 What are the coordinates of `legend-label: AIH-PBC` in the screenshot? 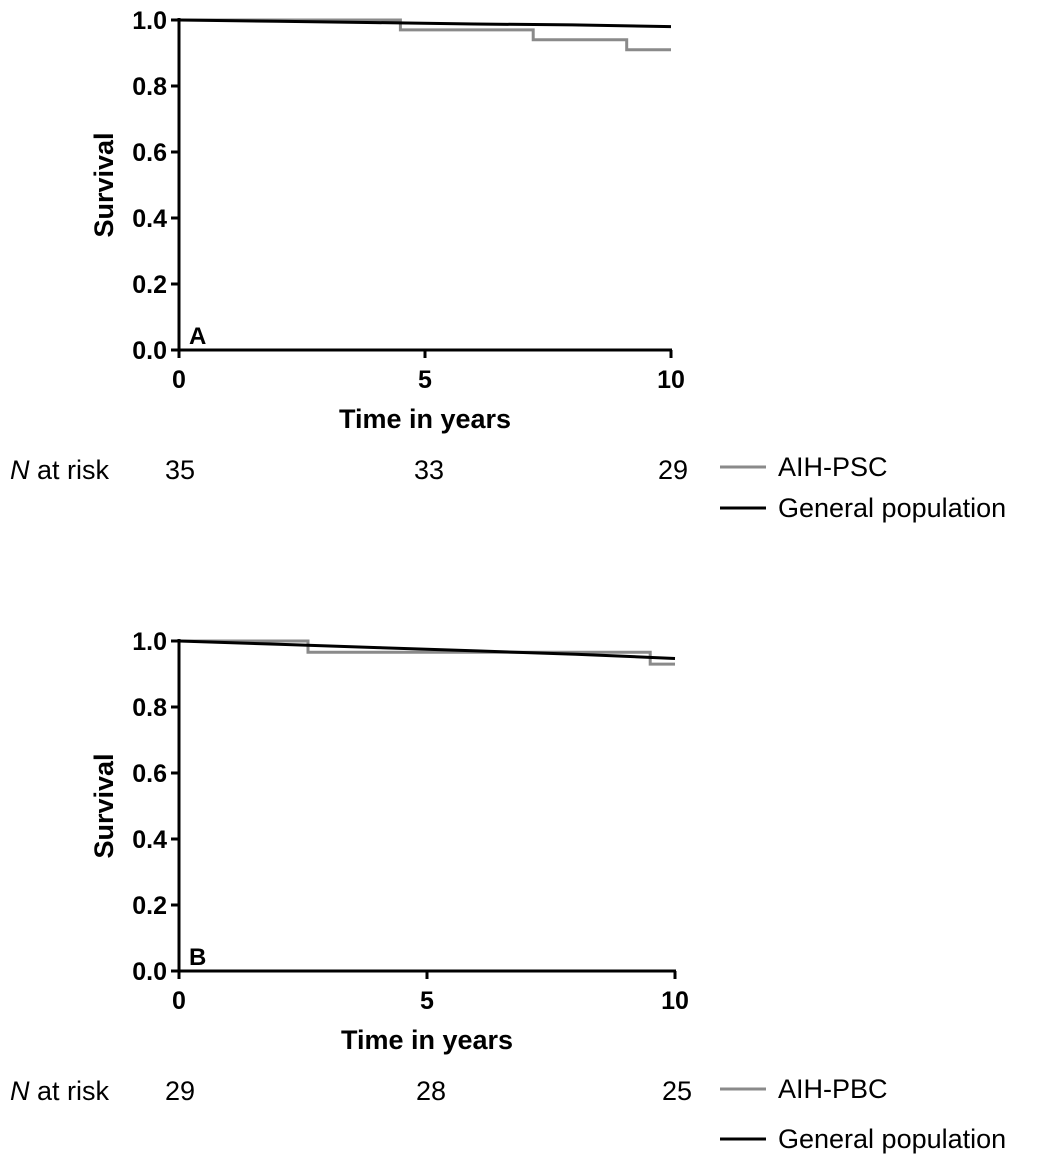 It's located at (833, 1089).